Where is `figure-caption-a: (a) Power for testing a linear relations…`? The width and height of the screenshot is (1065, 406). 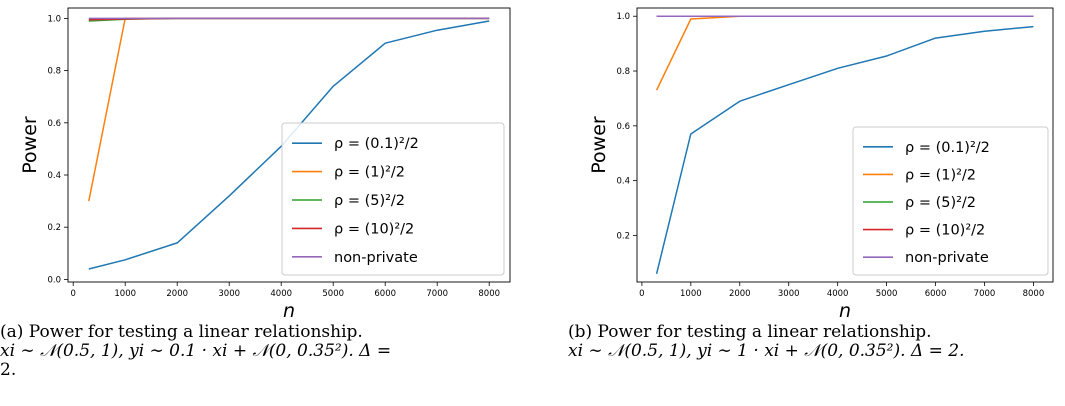 figure-caption-a: (a) Power for testing a linear relations… is located at coordinates (230, 351).